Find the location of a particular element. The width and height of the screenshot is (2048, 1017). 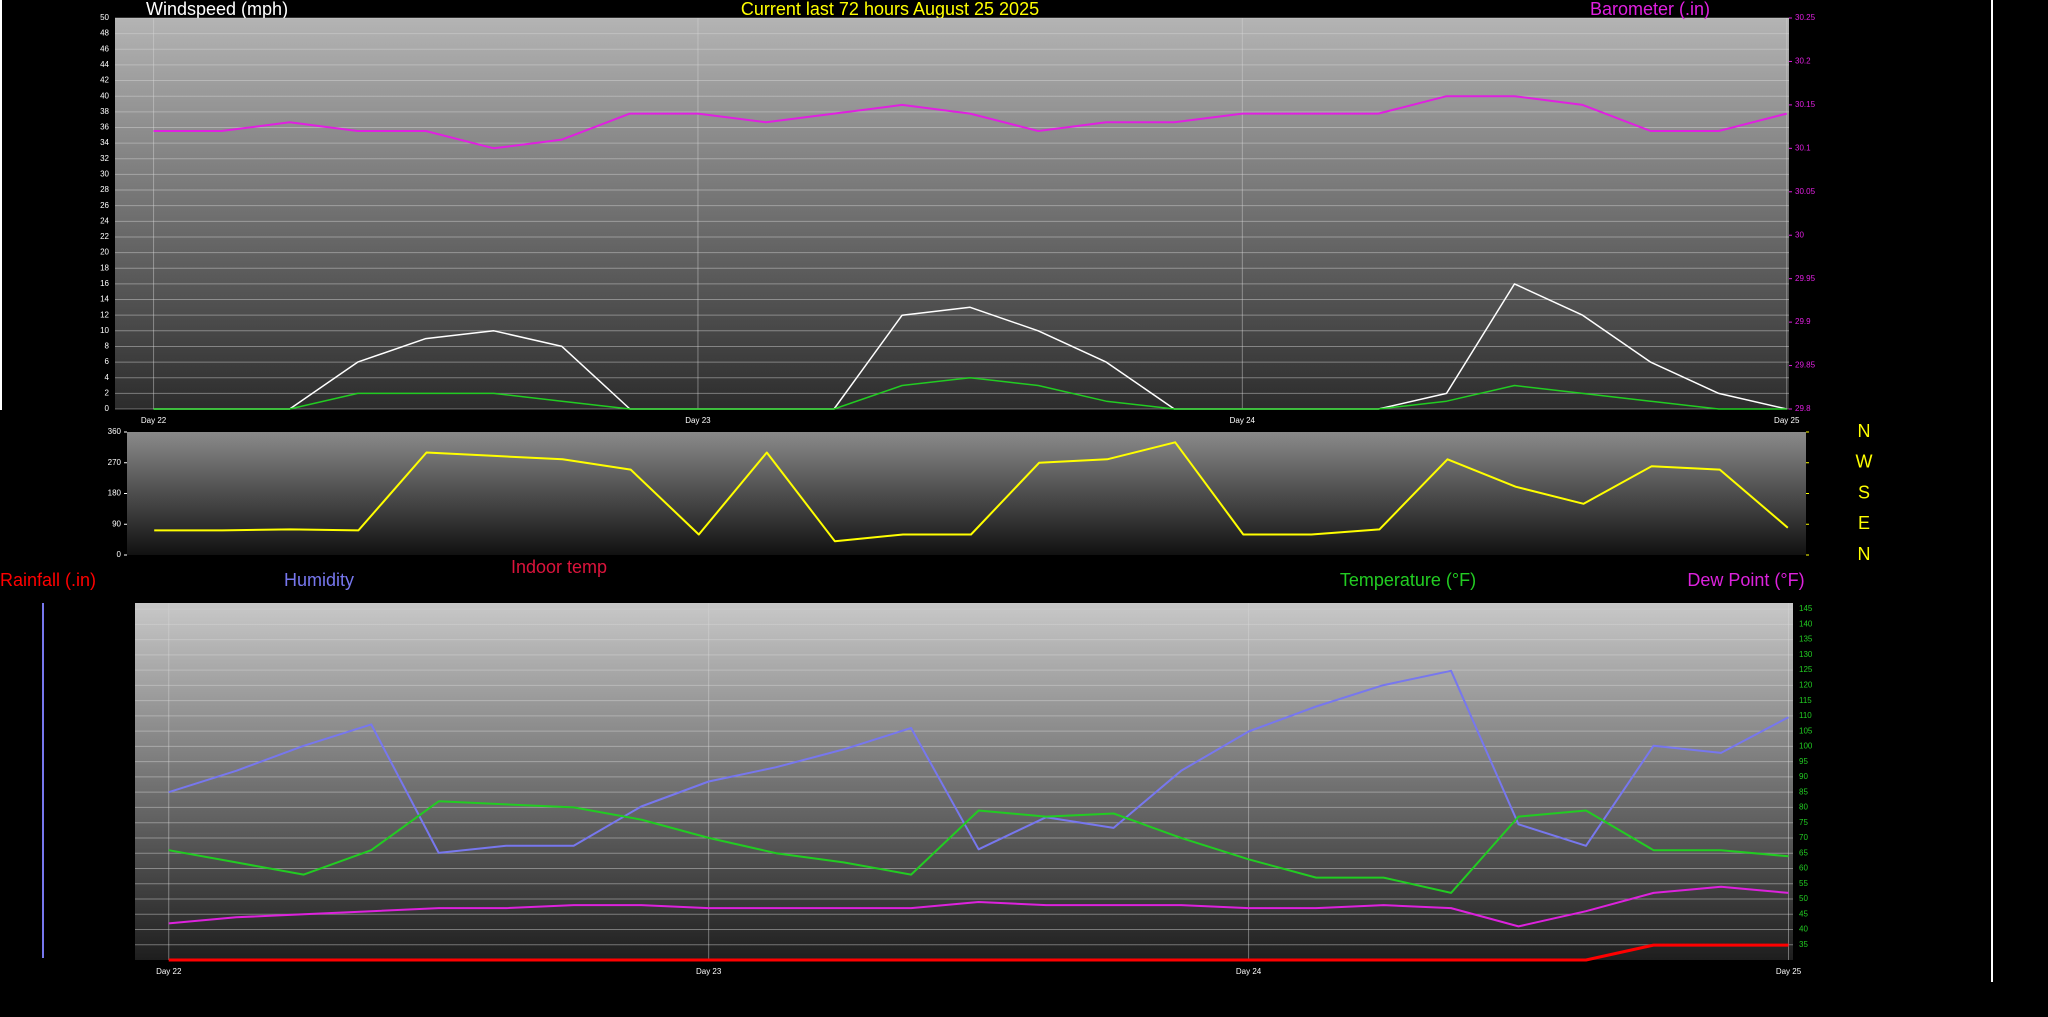

y2-tick-label: 30.1 is located at coordinates (1803, 147).